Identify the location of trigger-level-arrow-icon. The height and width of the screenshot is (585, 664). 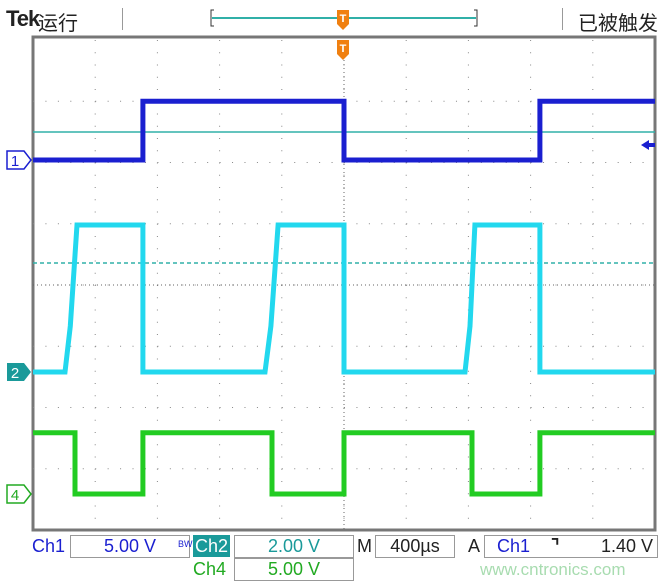
(648, 145).